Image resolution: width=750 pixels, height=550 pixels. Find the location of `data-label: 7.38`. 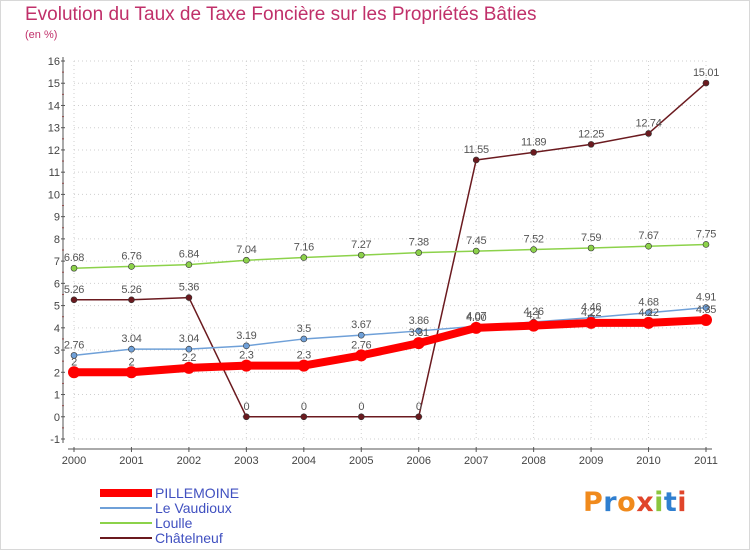

data-label: 7.38 is located at coordinates (419, 243).